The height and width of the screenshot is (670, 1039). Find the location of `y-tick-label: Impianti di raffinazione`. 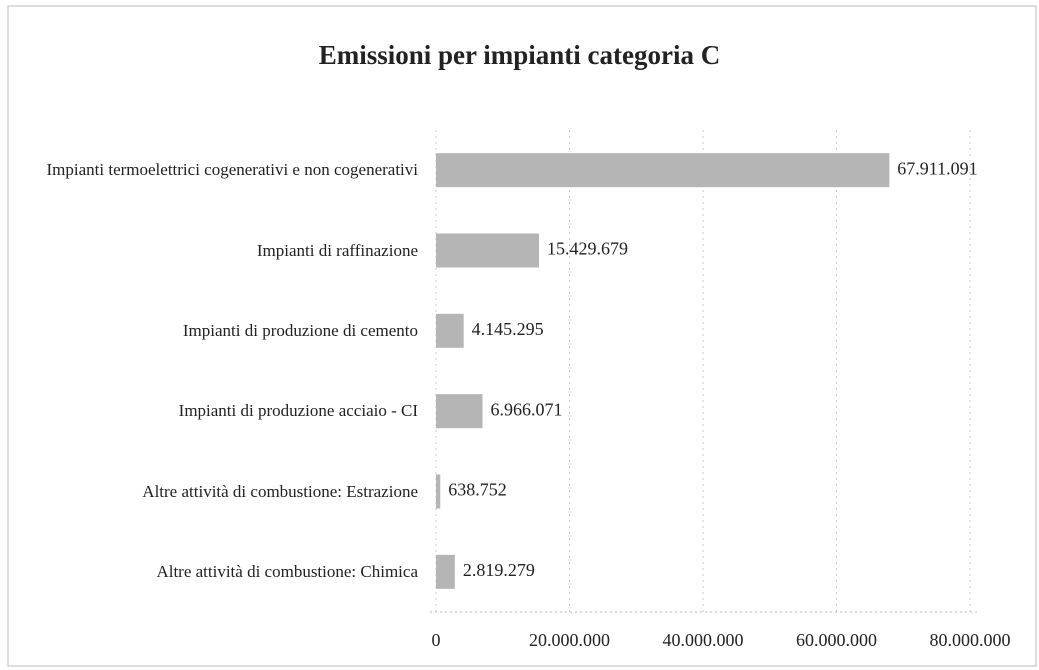

y-tick-label: Impianti di raffinazione is located at coordinates (337, 250).